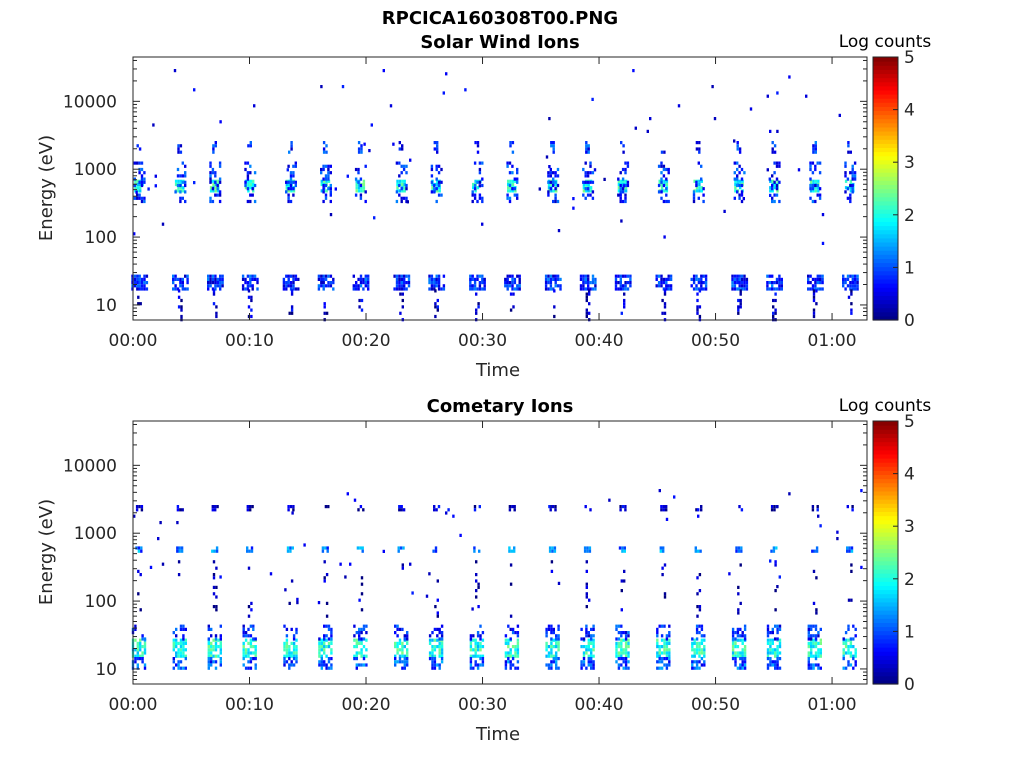  What do you see at coordinates (95, 534) in the screenshot?
I see `y-tick-label: 1000` at bounding box center [95, 534].